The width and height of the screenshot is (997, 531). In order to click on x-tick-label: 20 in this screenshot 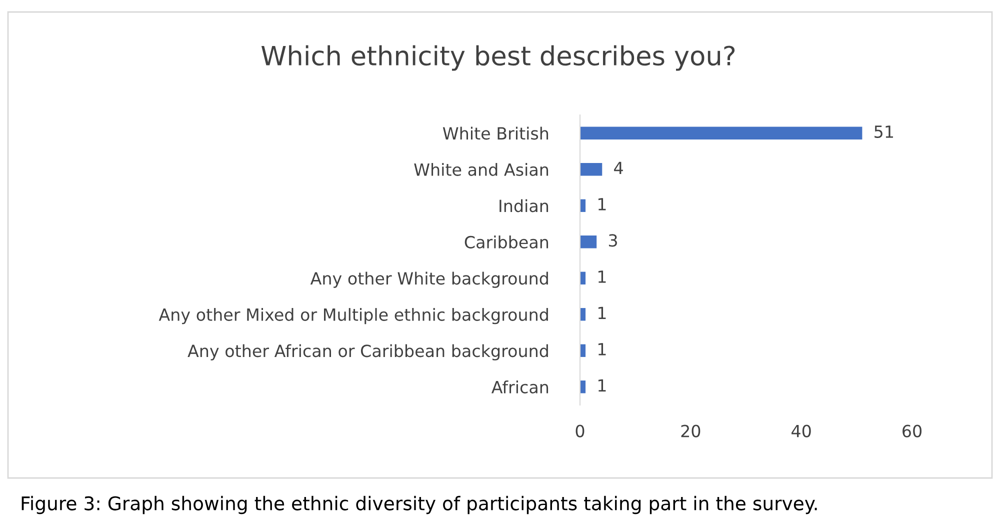, I will do `click(690, 431)`.